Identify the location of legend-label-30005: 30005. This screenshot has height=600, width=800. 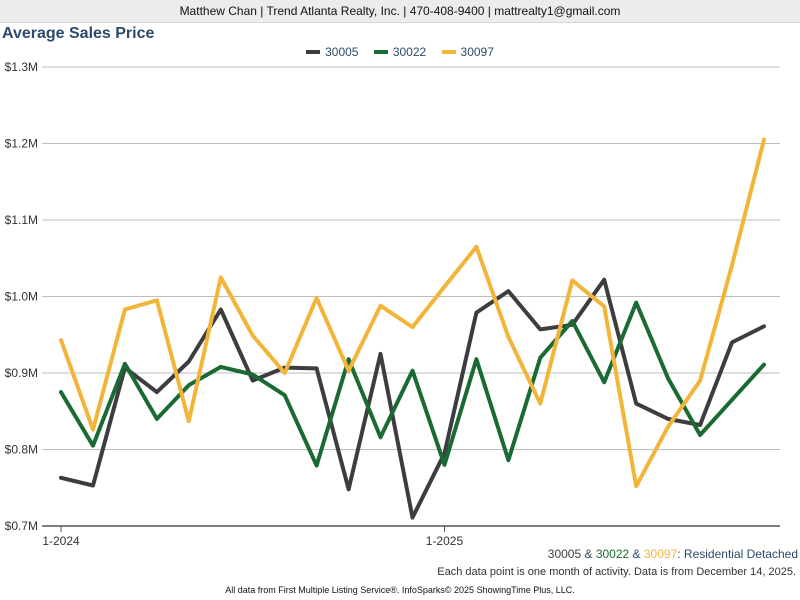
(342, 52).